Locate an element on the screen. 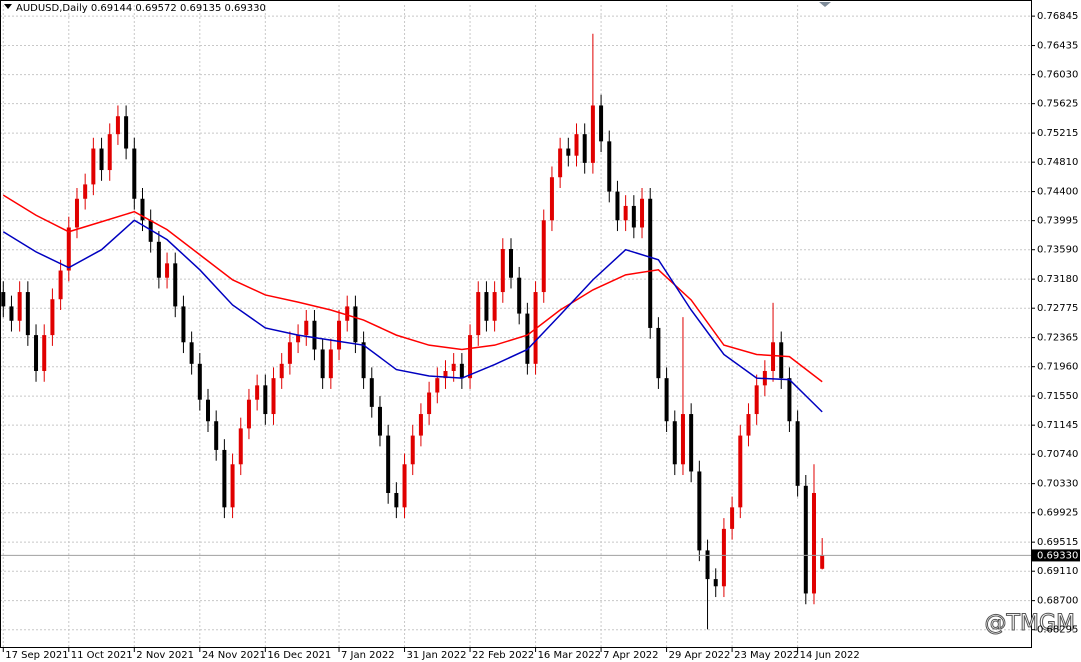 This screenshot has height=662, width=1081. y-tick-label: 0.71550 is located at coordinates (1057, 396).